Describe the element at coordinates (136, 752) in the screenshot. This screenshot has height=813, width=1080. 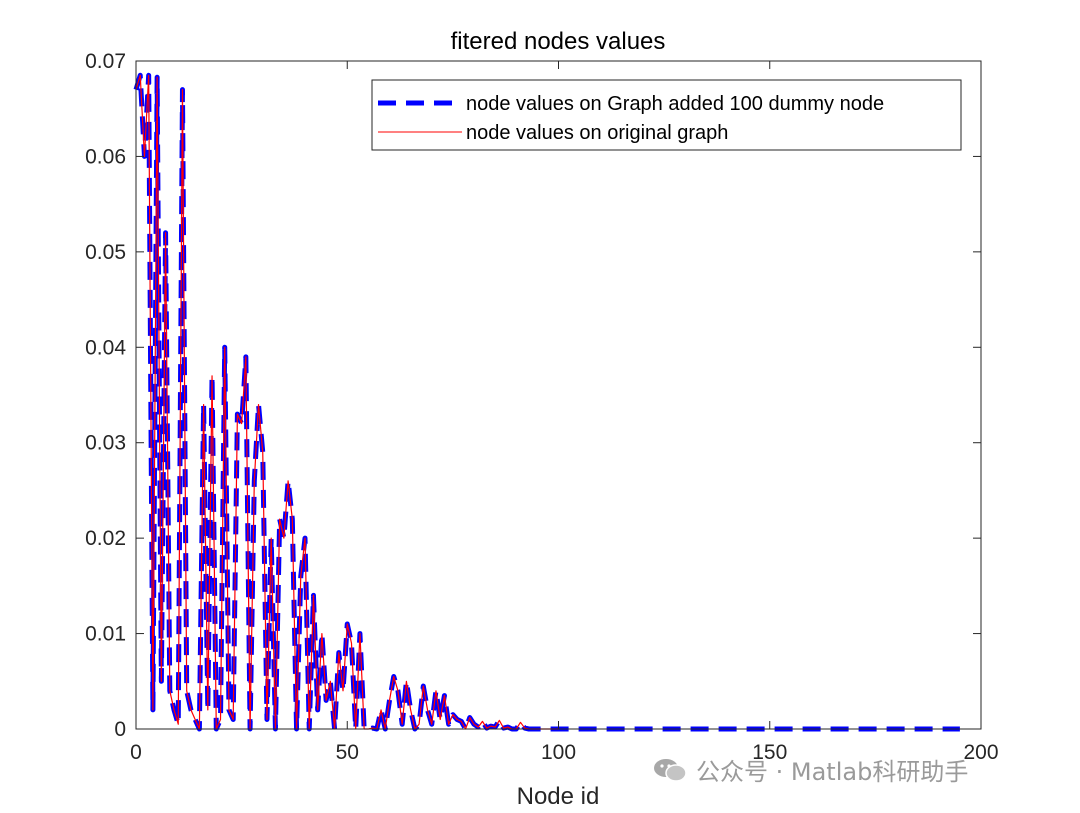
I see `x-tick-label: 0` at that location.